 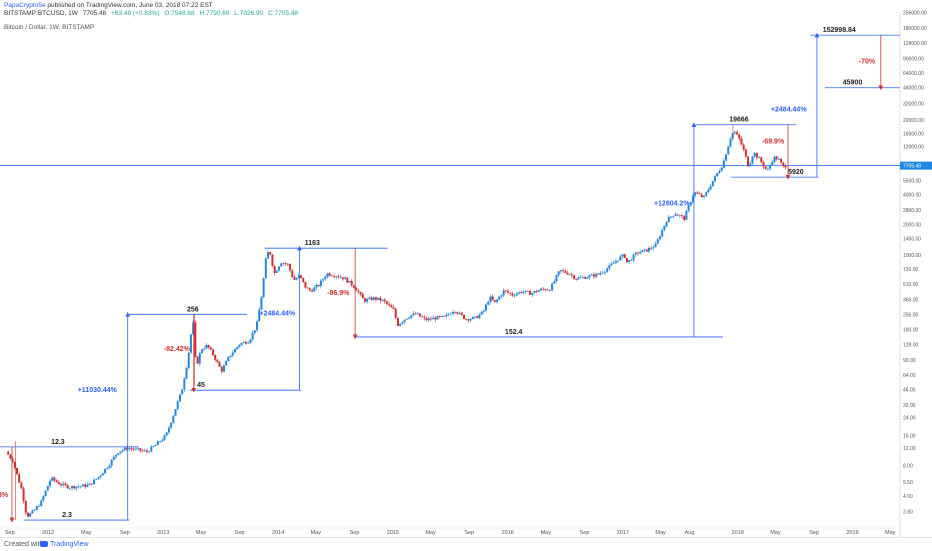 What do you see at coordinates (4, 495) in the screenshot?
I see `move-label: -81.3%` at bounding box center [4, 495].